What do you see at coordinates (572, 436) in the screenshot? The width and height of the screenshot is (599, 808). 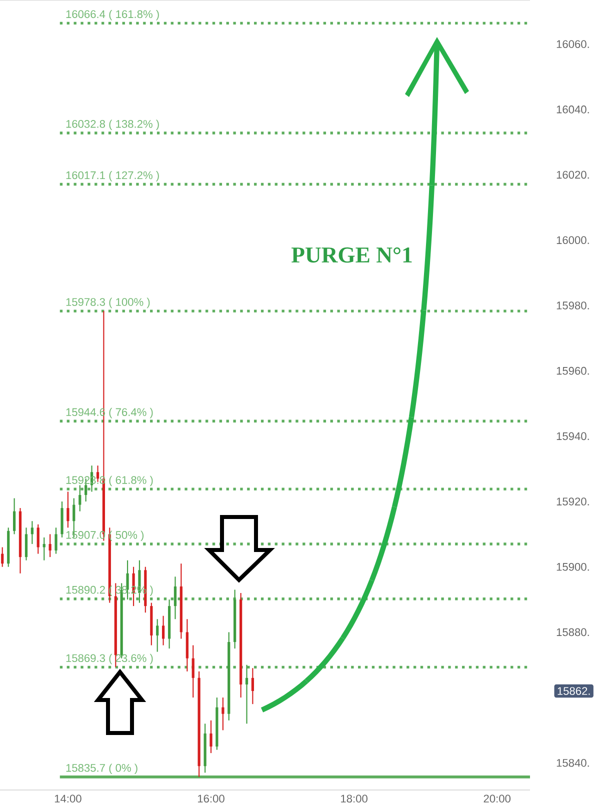 I see `y-tick-label: 15940.` at bounding box center [572, 436].